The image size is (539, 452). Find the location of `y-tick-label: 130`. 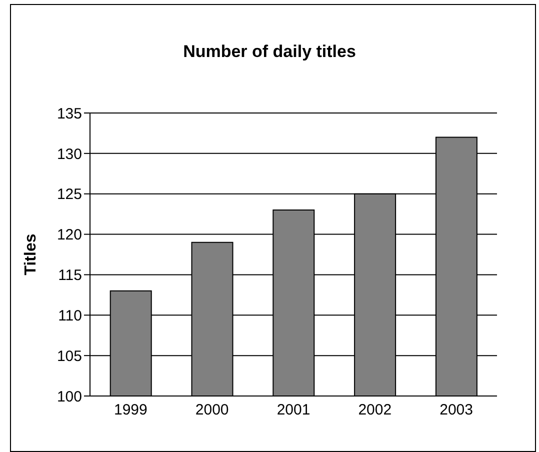

y-tick-label: 130 is located at coordinates (69, 154).